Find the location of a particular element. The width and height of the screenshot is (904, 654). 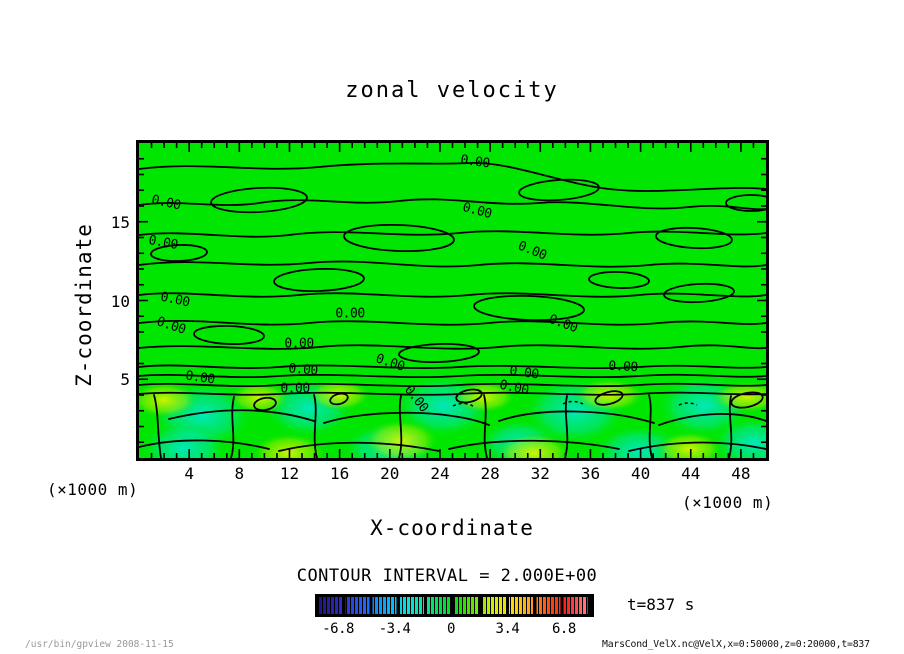

command-stamp: /usr/bin/gpview 2008-11-15 is located at coordinates (99, 644).